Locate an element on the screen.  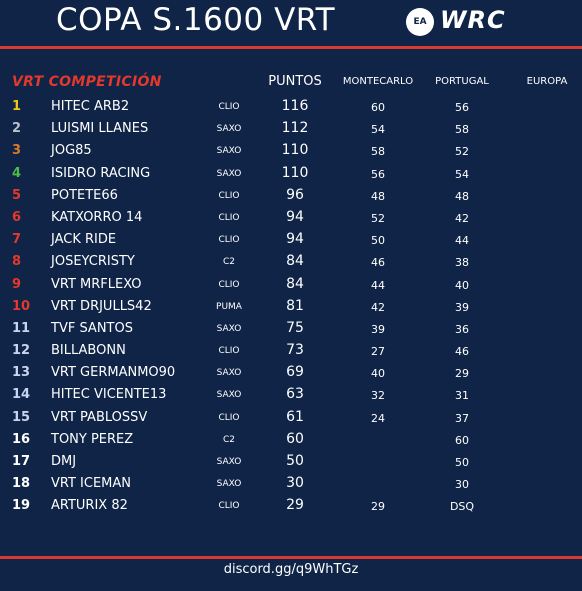
table-row: 7 JACK RIDE CLIO 94 50 44 is located at coordinates (291, 240).